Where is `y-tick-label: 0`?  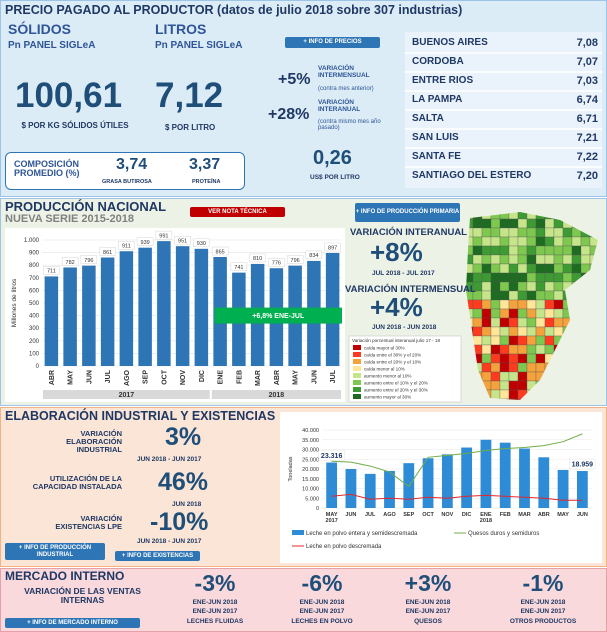 y-tick-label: 0 is located at coordinates (38, 367).